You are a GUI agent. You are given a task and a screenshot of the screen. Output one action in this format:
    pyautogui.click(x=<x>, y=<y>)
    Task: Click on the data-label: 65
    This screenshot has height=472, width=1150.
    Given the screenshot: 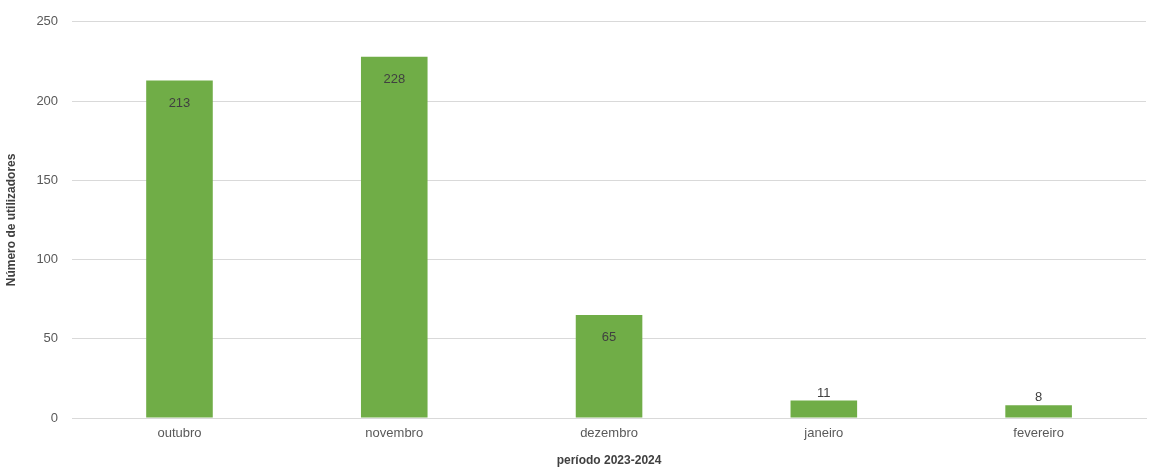 What is the action you would take?
    pyautogui.click(x=609, y=337)
    